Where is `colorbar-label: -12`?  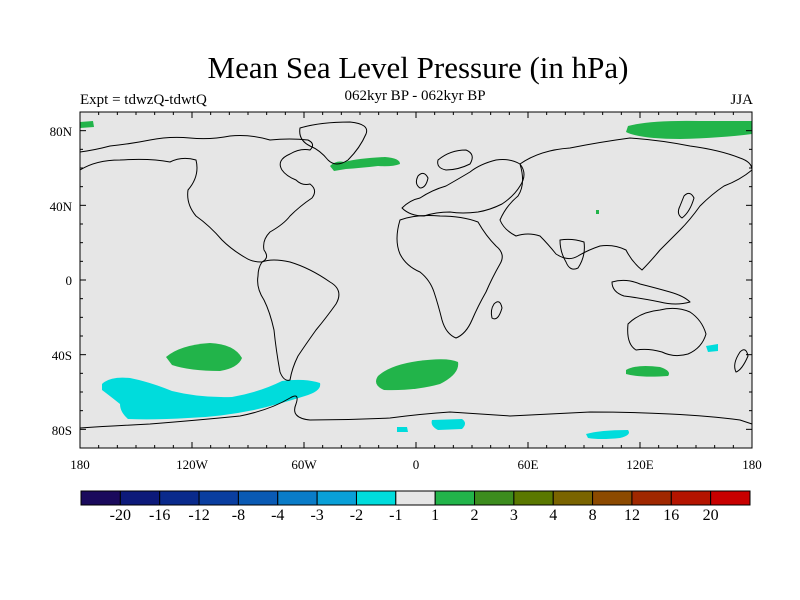 colorbar-label: -12 is located at coordinates (199, 515).